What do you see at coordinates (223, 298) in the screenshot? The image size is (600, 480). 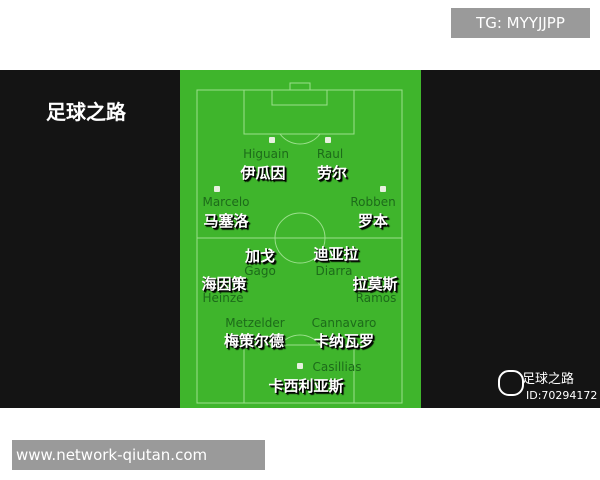 I see `player-en: Heinze` at bounding box center [223, 298].